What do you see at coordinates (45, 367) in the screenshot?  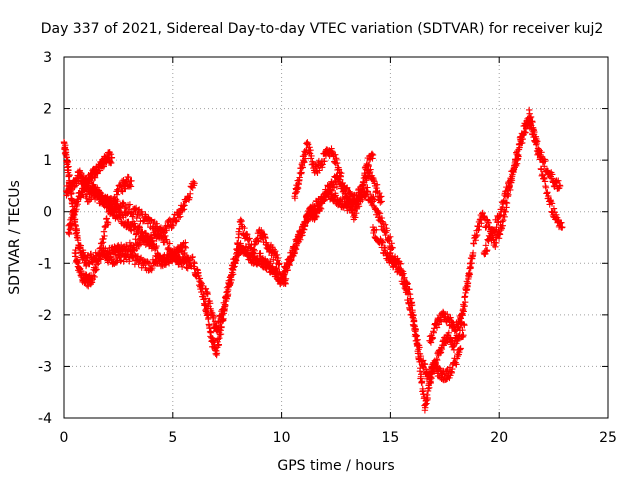 I see `y-tick-label: -3` at bounding box center [45, 367].